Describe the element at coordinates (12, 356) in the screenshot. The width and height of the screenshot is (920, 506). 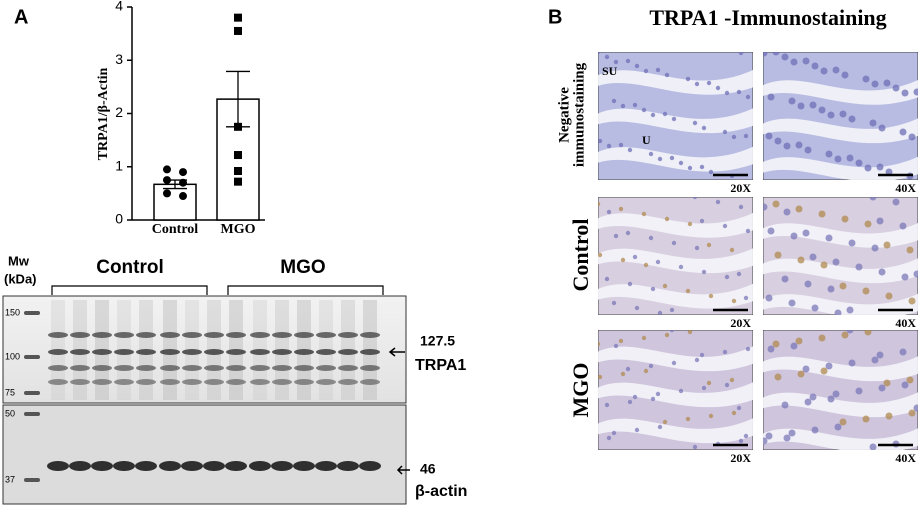
I see `ladder-label: 100` at that location.